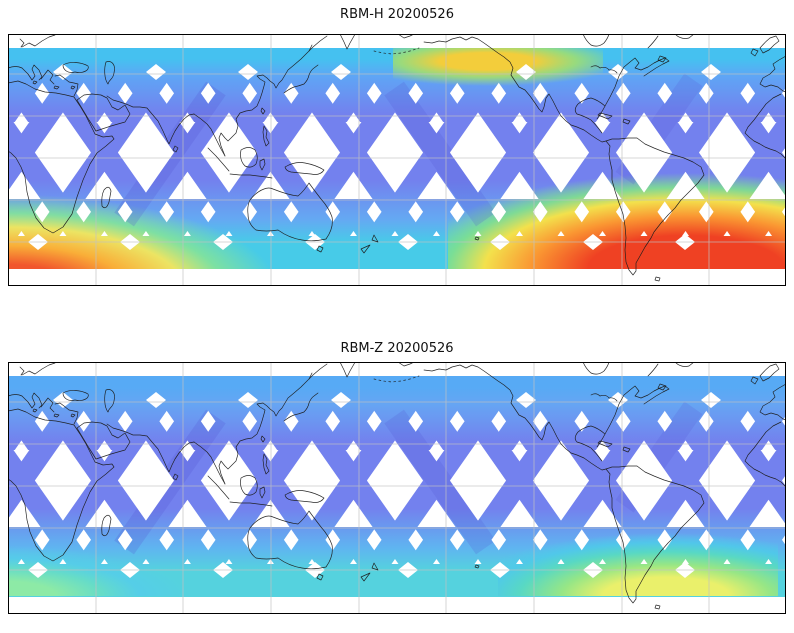 The width and height of the screenshot is (794, 633). Describe the element at coordinates (397, 348) in the screenshot. I see `panel-title-rbm-z: RBM-Z 20200526` at that location.